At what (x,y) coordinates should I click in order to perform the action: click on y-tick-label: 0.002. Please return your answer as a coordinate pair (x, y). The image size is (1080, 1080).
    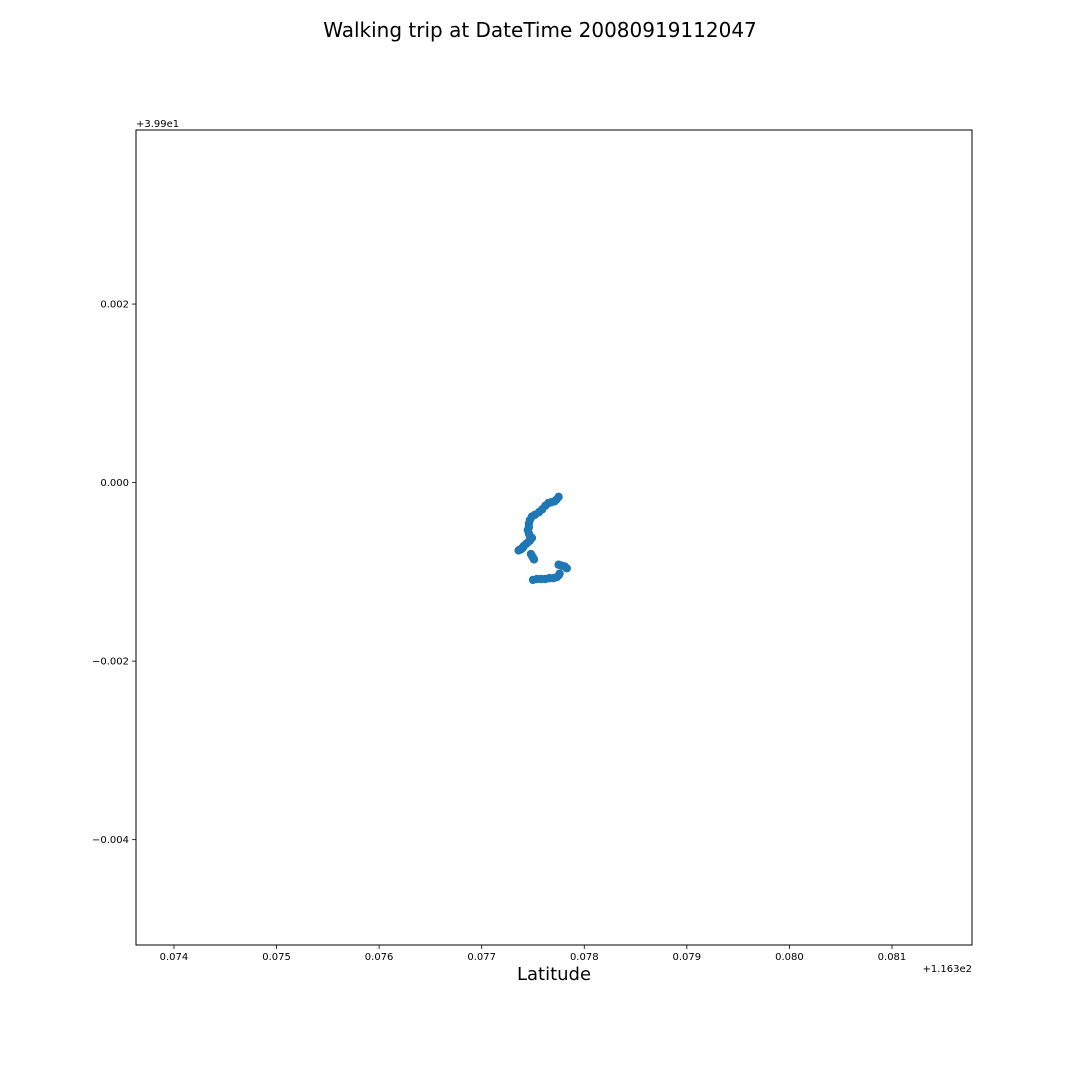
    Looking at the image, I should click on (114, 305).